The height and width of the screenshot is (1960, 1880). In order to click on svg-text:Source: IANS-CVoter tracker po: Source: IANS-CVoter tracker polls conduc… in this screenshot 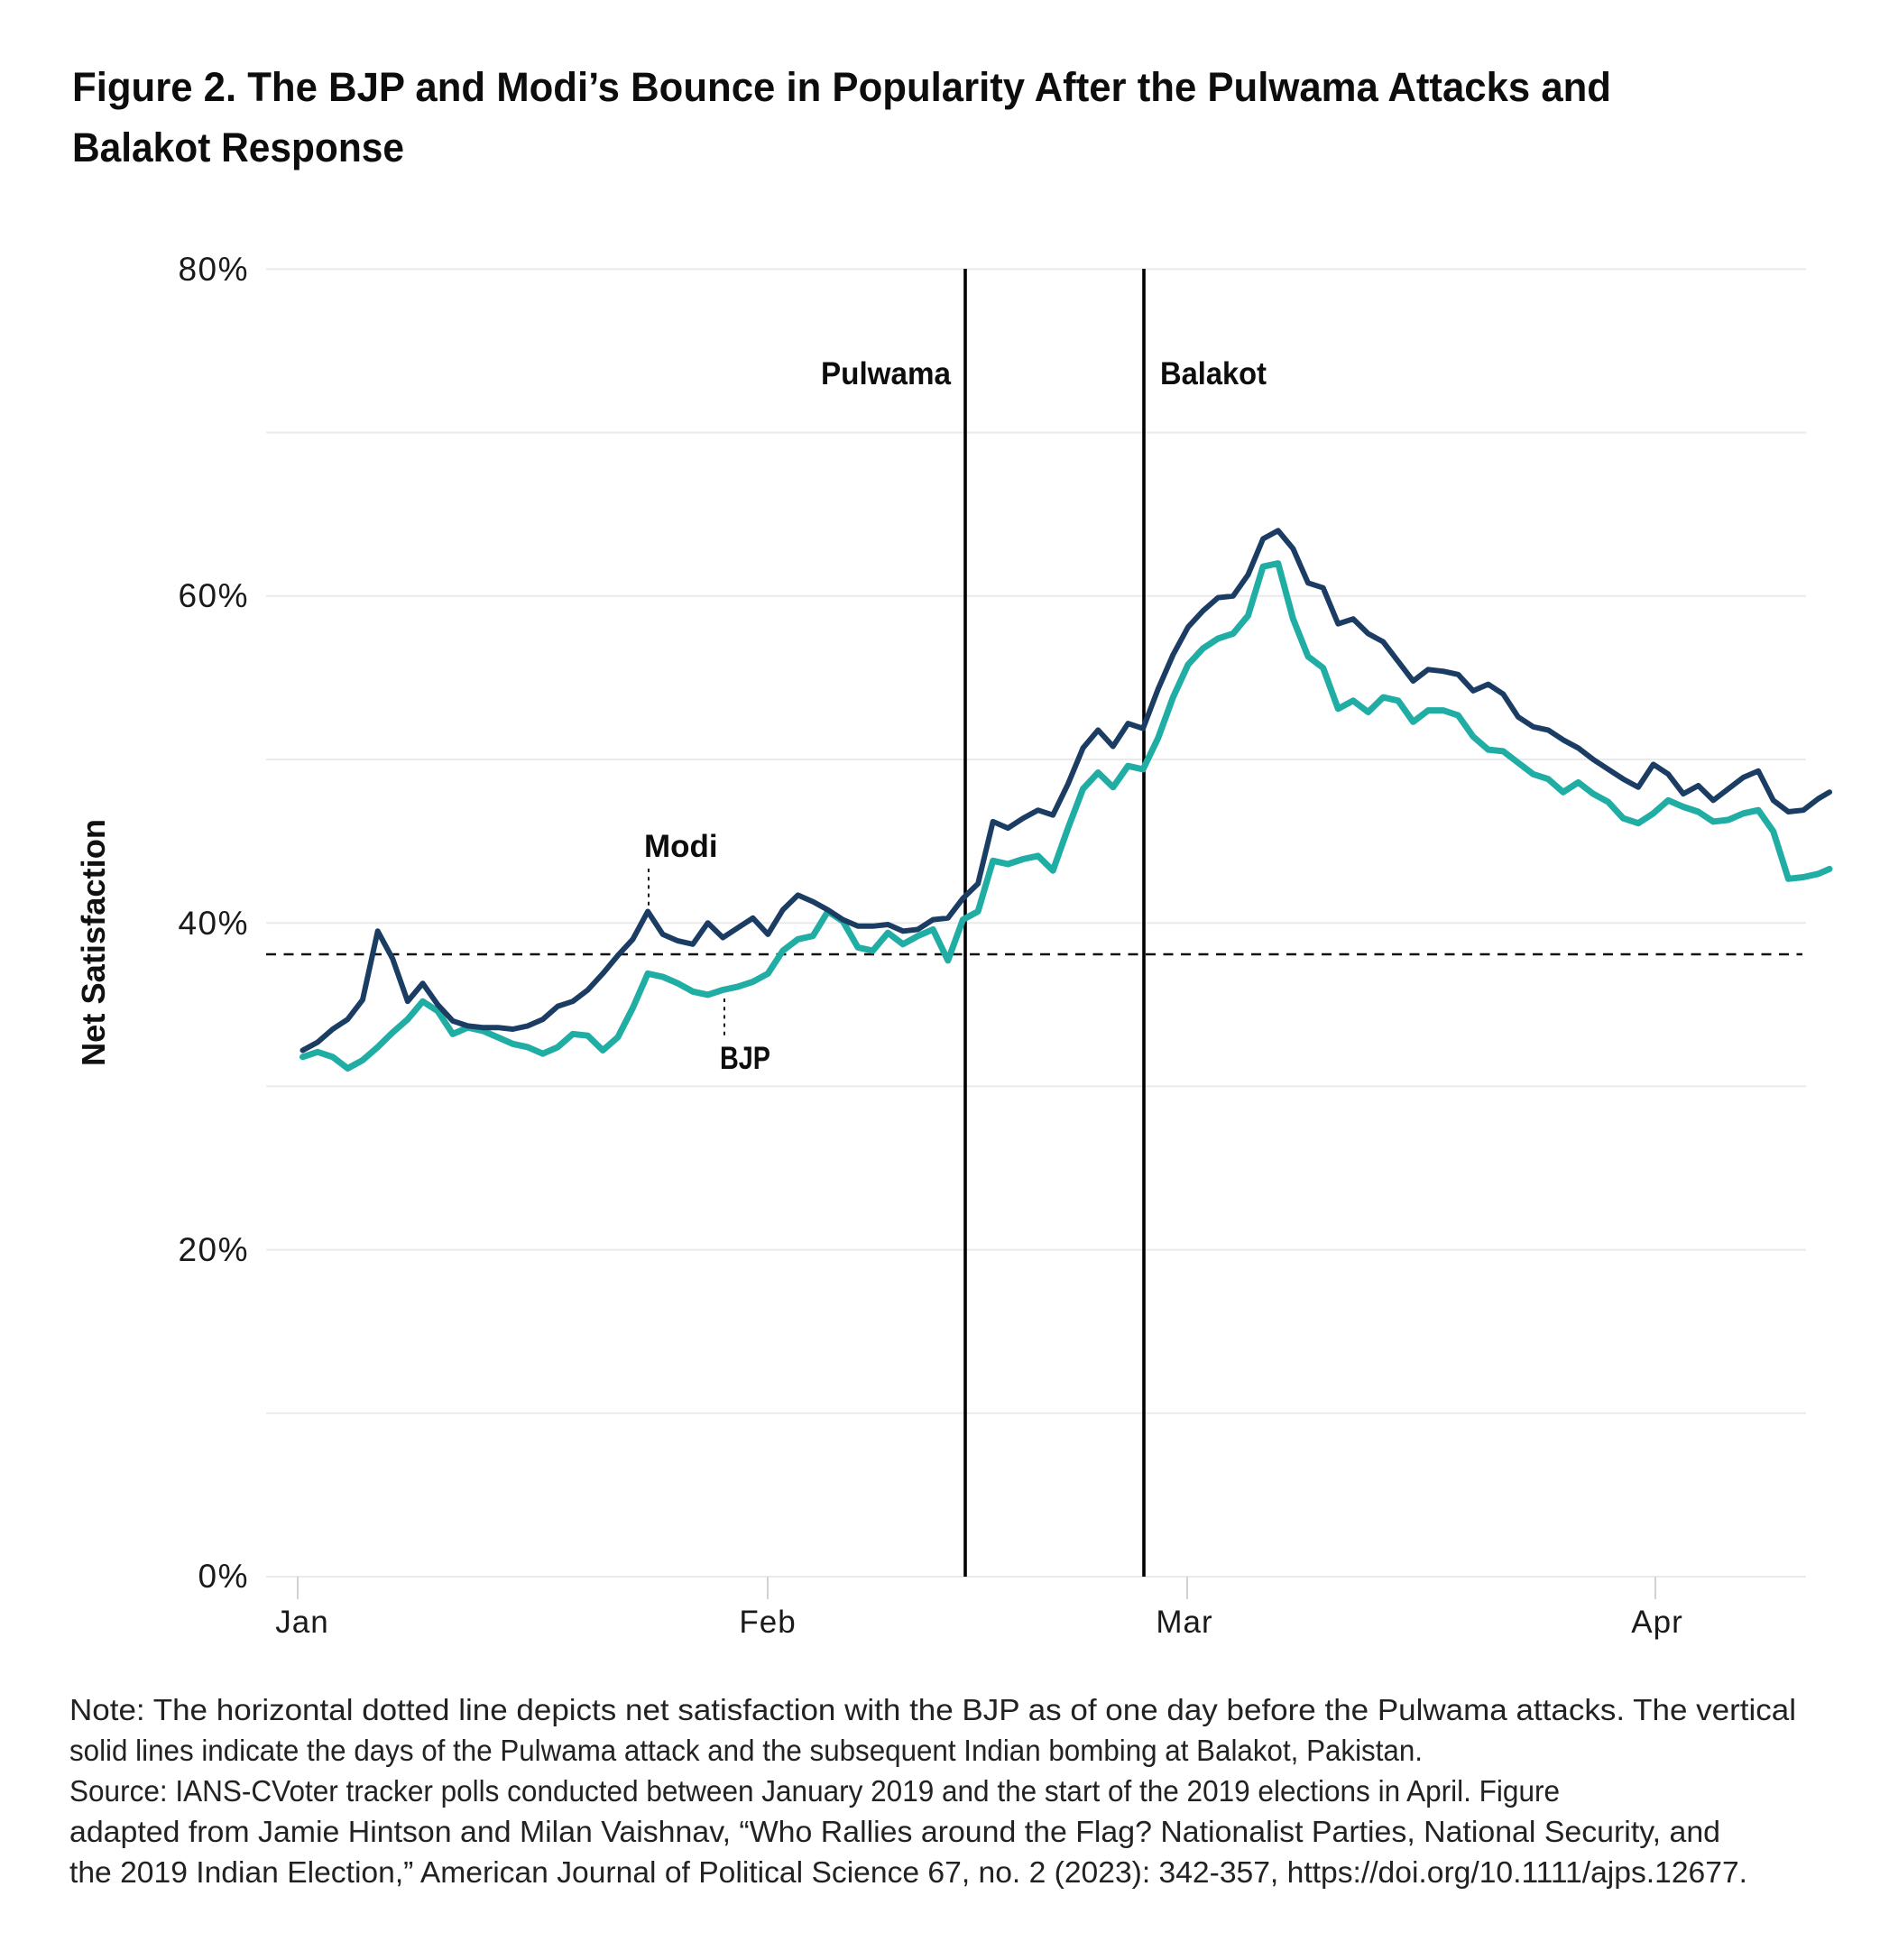, I will do `click(814, 1791)`.